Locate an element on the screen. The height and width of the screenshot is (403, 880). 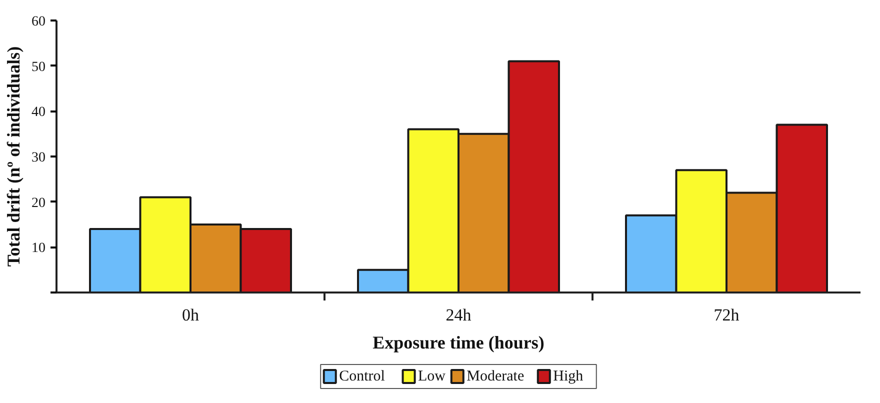
y-axis-title: Total drift (nº of individuals) is located at coordinates (14, 156).